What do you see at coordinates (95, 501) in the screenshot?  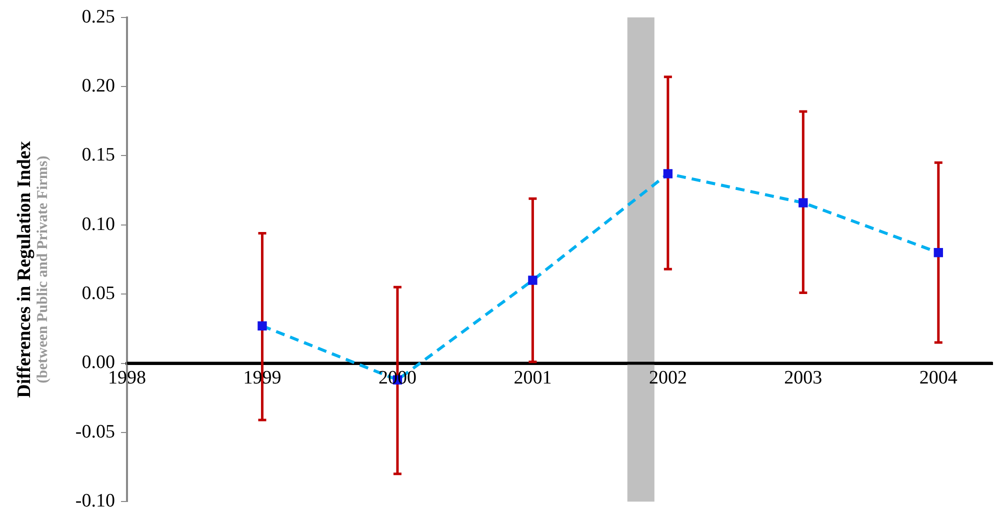 I see `y-tick-label: -0.10` at bounding box center [95, 501].